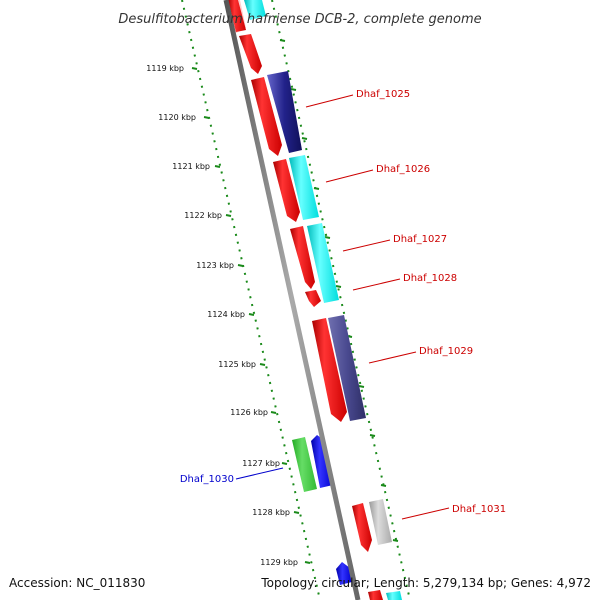 This screenshot has width=600, height=600. What do you see at coordinates (403, 169) in the screenshot?
I see `gene-label: Dhaf_1026` at bounding box center [403, 169].